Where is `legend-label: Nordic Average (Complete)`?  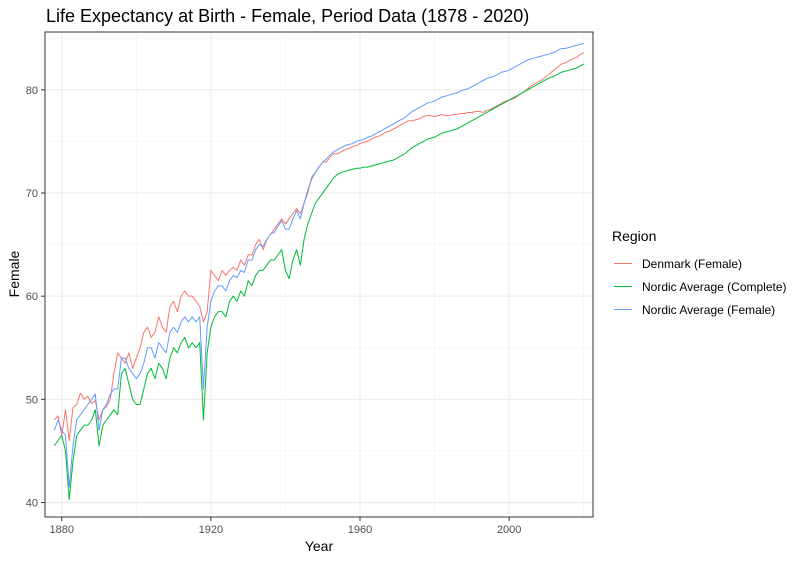
legend-label: Nordic Average (Complete) is located at coordinates (714, 286).